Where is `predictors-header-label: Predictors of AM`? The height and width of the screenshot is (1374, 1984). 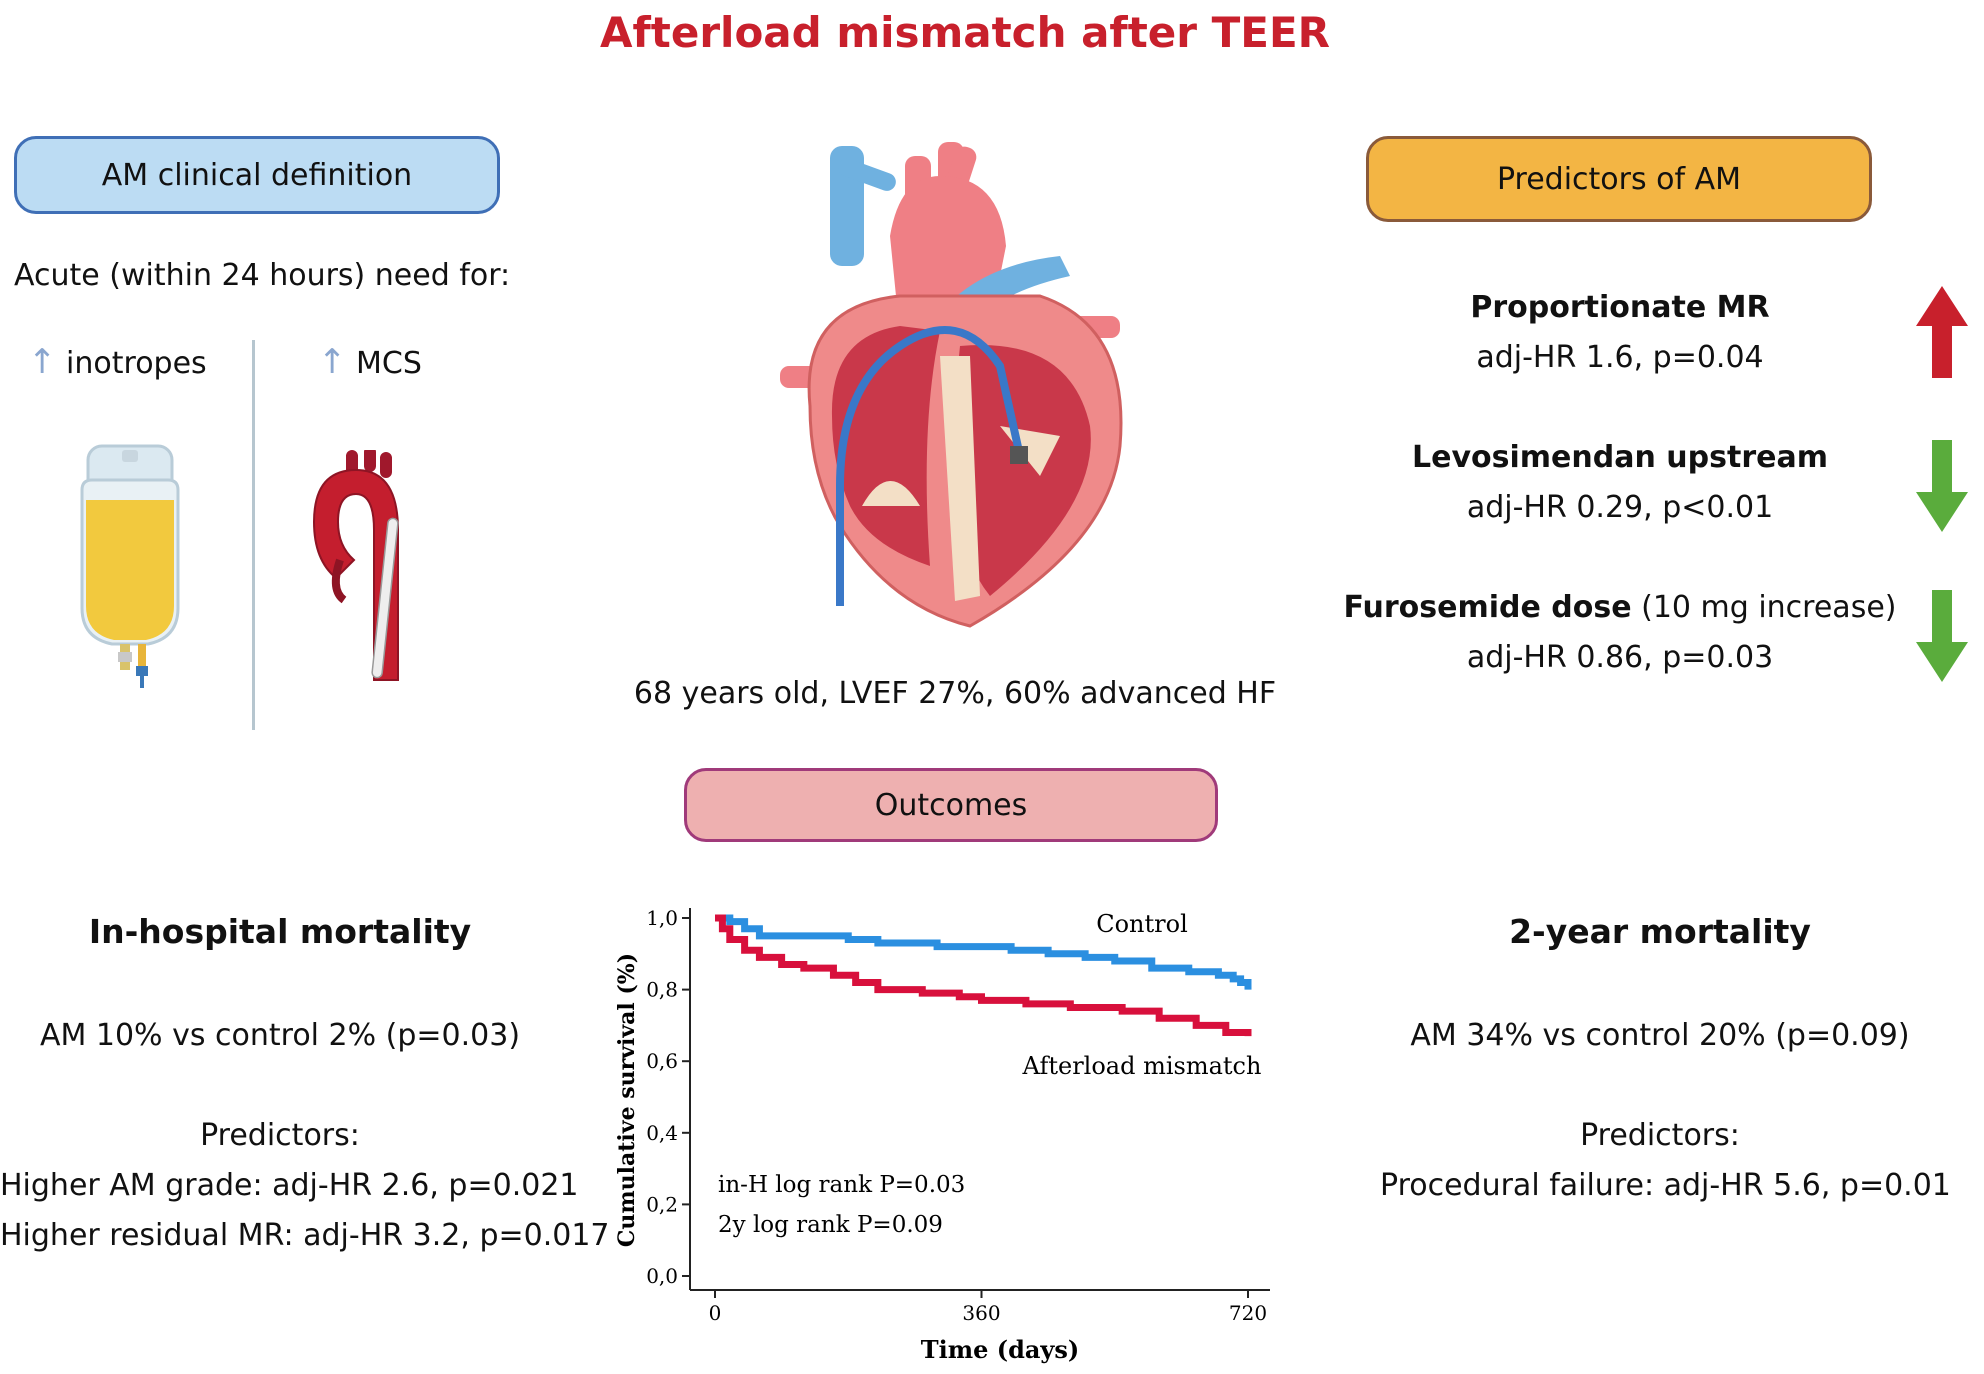 predictors-header-label: Predictors of AM is located at coordinates (1619, 179).